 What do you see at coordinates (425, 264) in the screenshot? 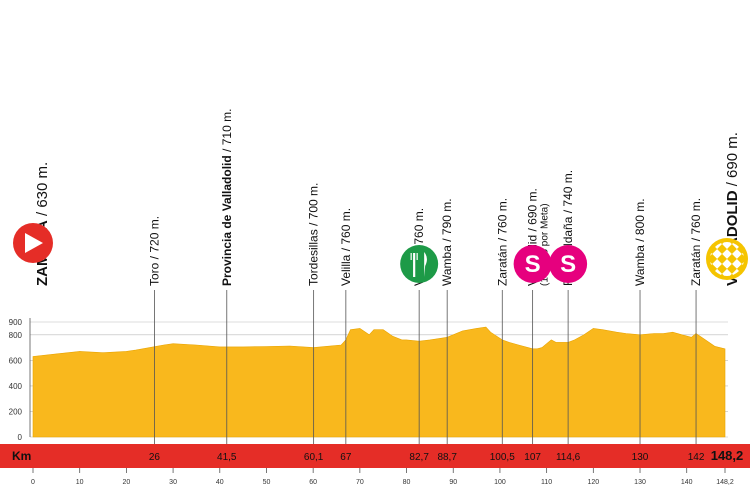
I see `knife-icon` at bounding box center [425, 264].